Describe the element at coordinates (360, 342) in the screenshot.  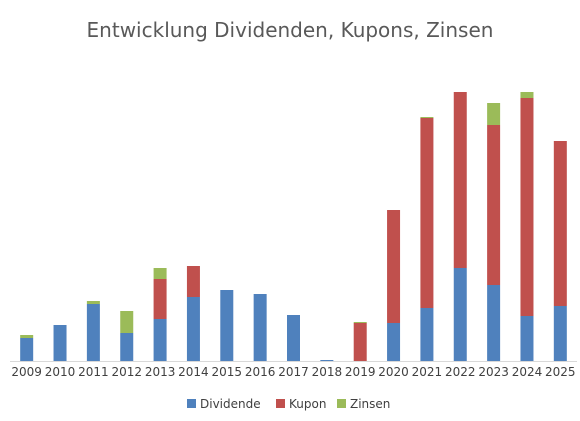
I see `bar-kupon-2019` at that location.